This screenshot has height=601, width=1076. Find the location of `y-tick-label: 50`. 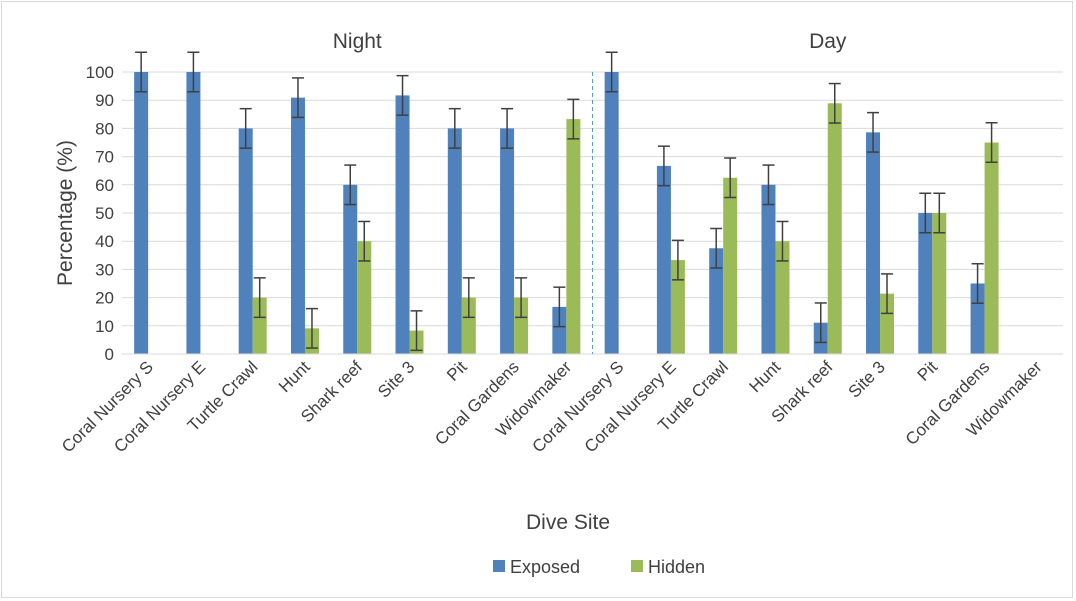

y-tick-label: 50 is located at coordinates (104, 213).